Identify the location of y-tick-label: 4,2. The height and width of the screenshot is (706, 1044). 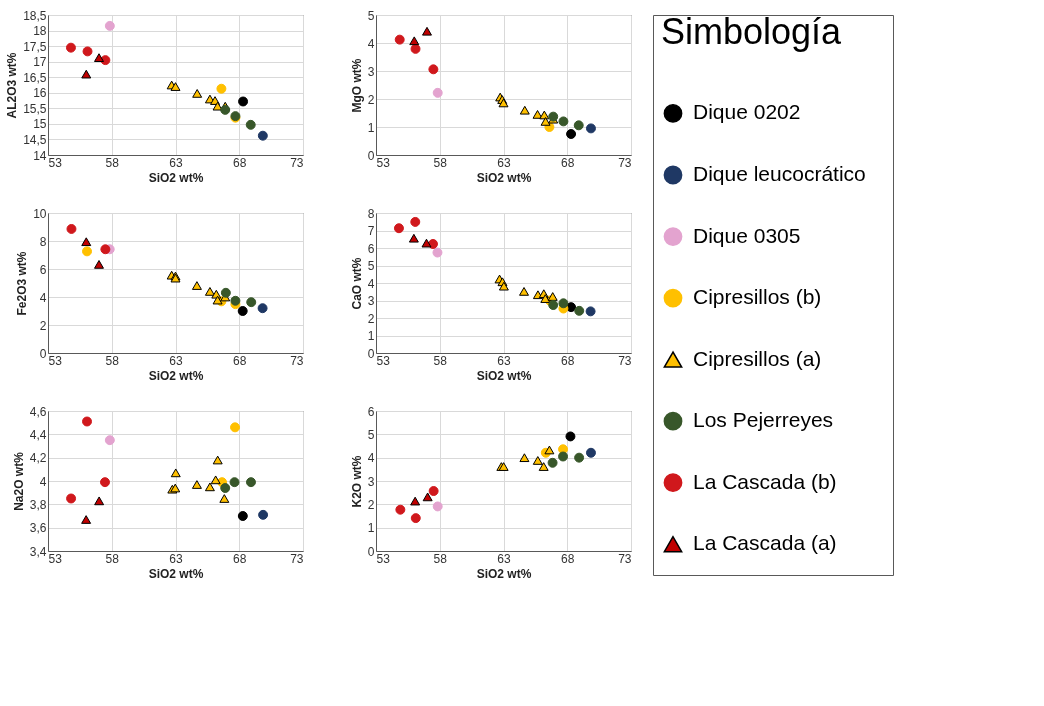
(38, 458).